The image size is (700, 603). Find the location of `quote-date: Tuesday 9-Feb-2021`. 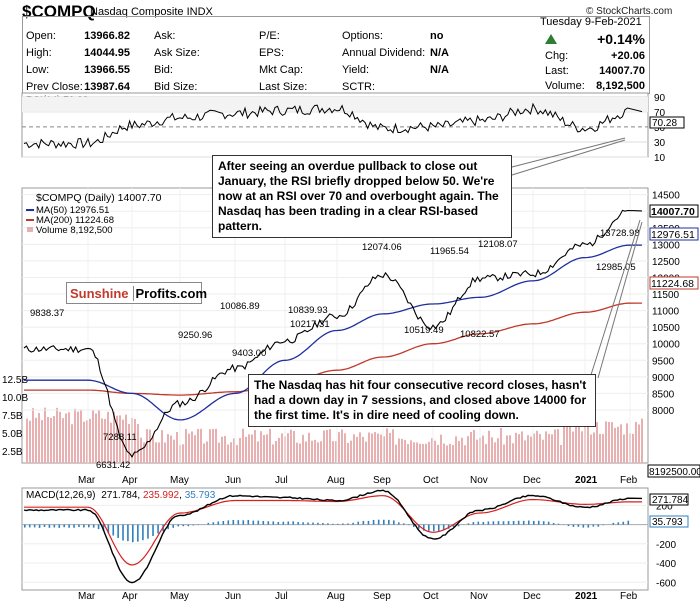

quote-date: Tuesday 9-Feb-2021 is located at coordinates (591, 22).